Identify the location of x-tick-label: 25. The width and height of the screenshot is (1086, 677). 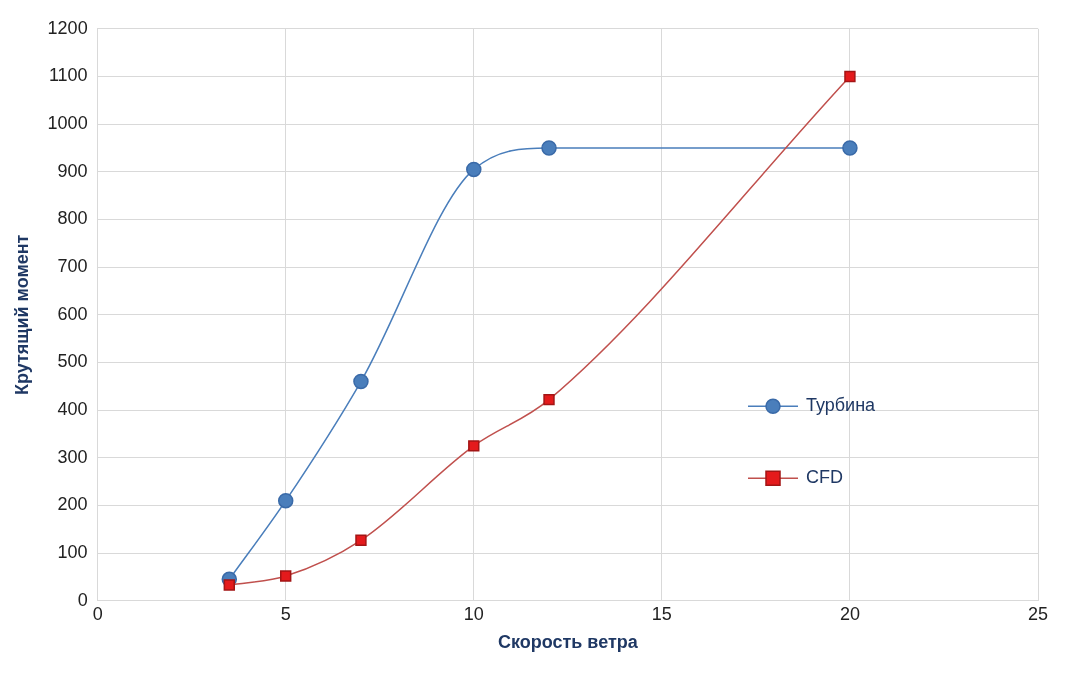
(1038, 613).